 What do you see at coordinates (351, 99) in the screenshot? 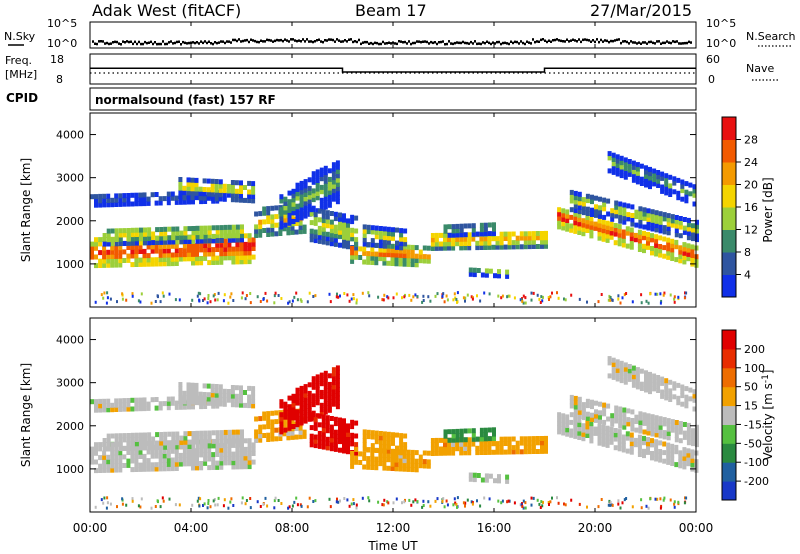
I see `cpid-row: CPID normalsound (fast) 157 RF` at bounding box center [351, 99].